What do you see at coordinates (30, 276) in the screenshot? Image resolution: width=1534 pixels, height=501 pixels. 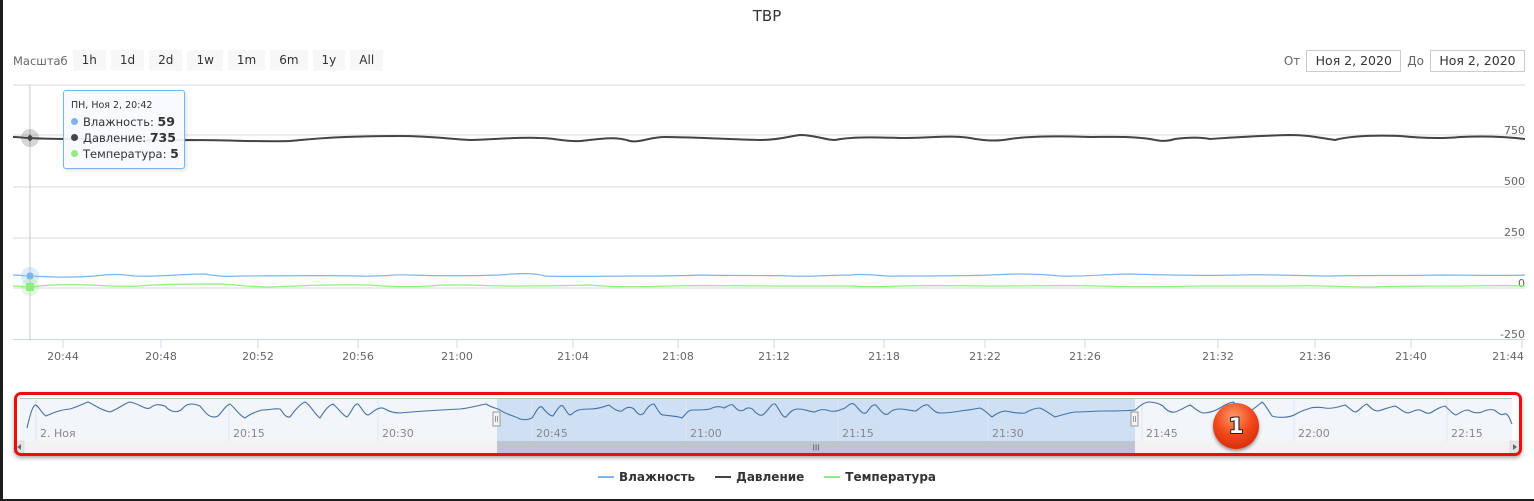 I see `humidity-hover-marker` at bounding box center [30, 276].